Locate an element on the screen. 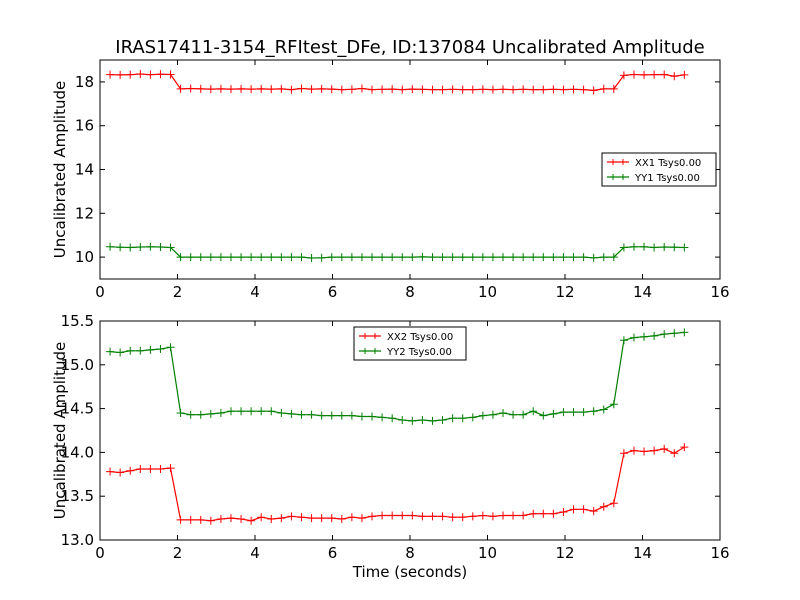 Image resolution: width=800 pixels, height=600 pixels. legend-label: YY1 Tsys0.00 is located at coordinates (667, 178).